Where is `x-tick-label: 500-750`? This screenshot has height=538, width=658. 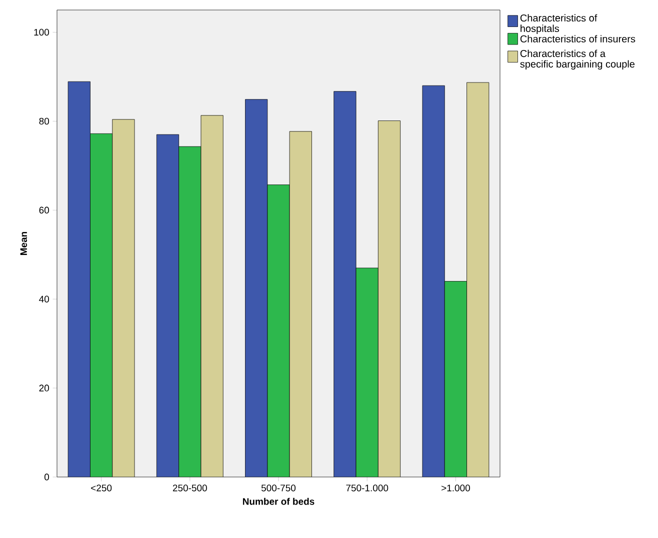
x-tick-label: 500-750 is located at coordinates (278, 488).